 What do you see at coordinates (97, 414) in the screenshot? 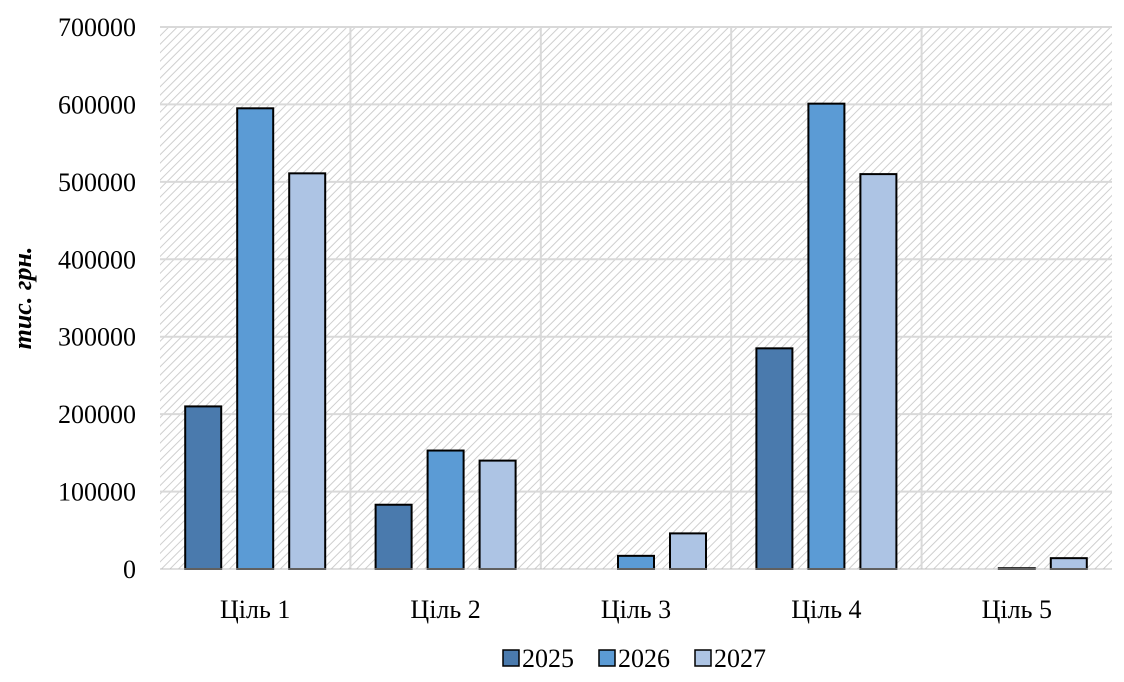
I see `y-tick-label: 200000` at bounding box center [97, 414].